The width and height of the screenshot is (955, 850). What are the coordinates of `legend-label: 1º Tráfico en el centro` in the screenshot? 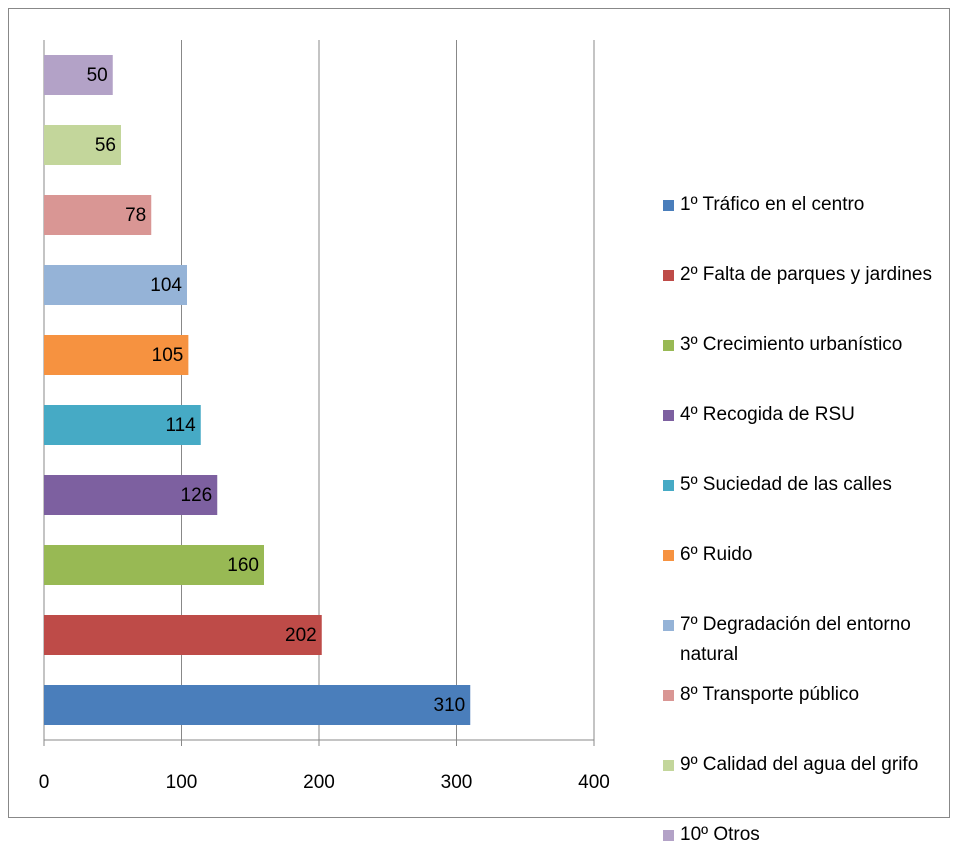 It's located at (772, 204).